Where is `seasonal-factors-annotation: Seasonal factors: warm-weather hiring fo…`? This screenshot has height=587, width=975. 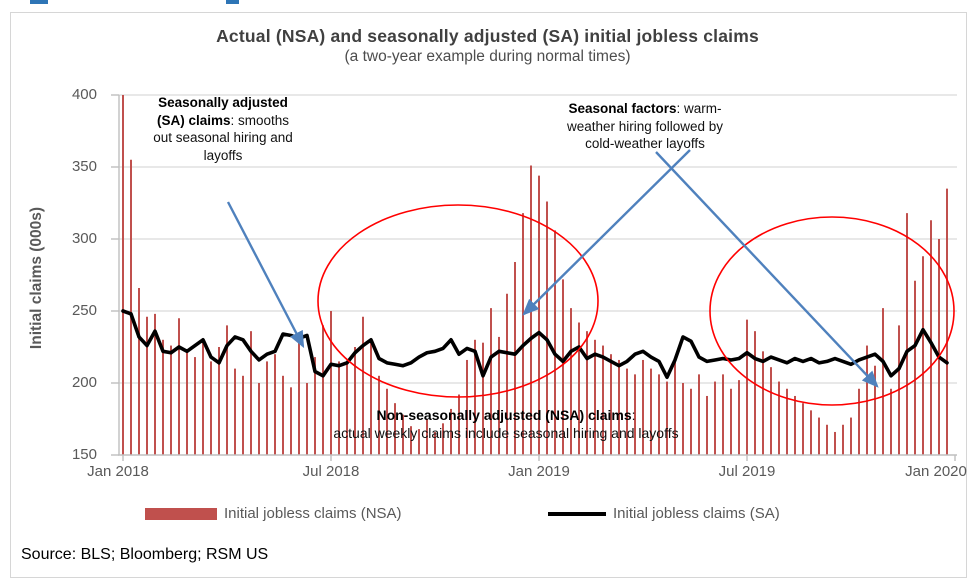
seasonal-factors-annotation: Seasonal factors: warm-weather hiring fo… is located at coordinates (645, 126).